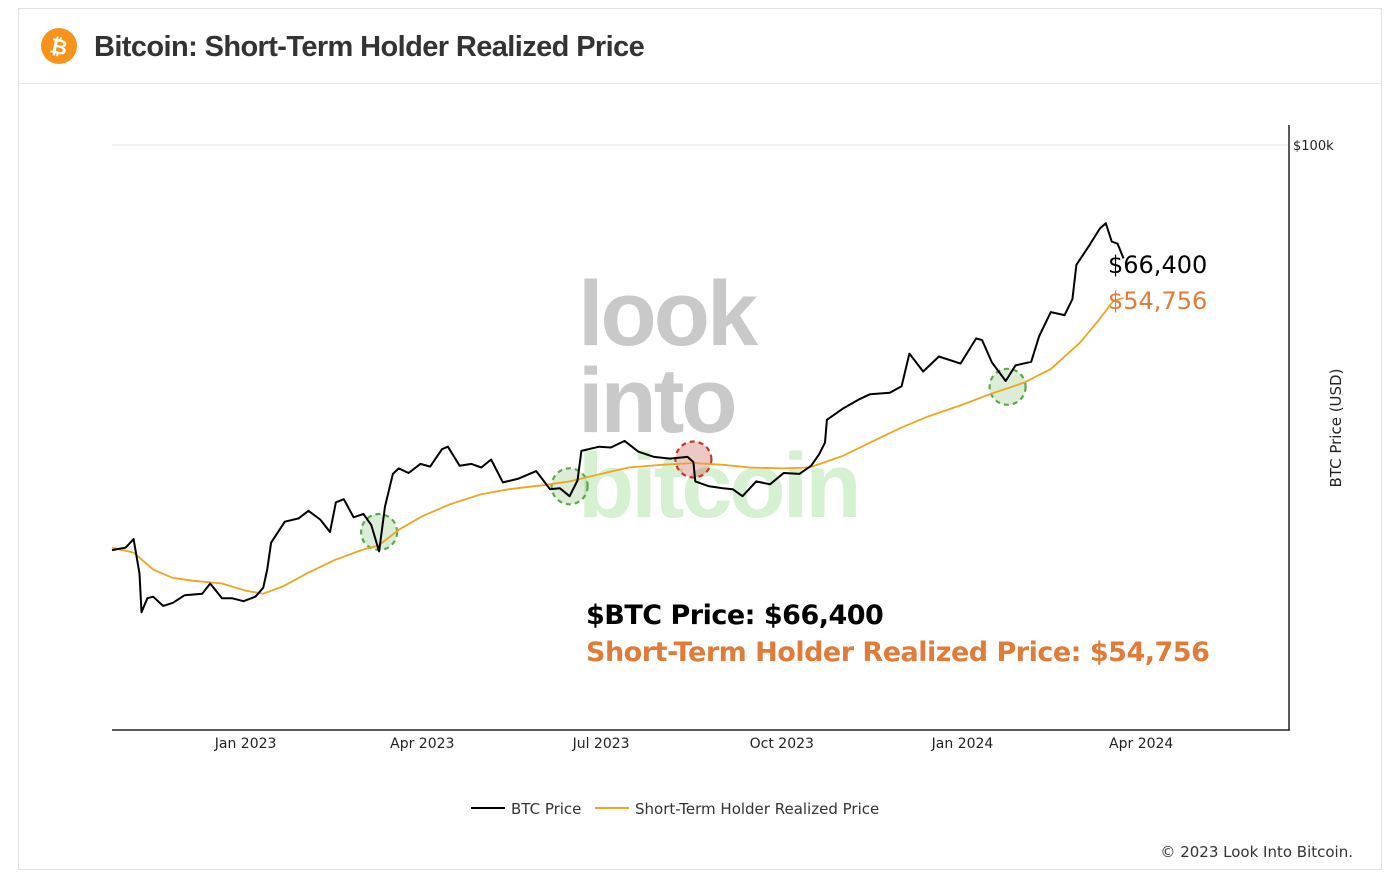  What do you see at coordinates (782, 744) in the screenshot?
I see `x-tick-label: Oct 2023` at bounding box center [782, 744].